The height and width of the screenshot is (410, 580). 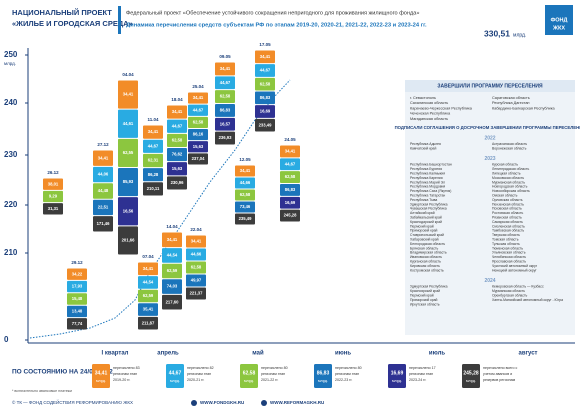 I want to click on region: Красноярский край, so click(x=425, y=291).